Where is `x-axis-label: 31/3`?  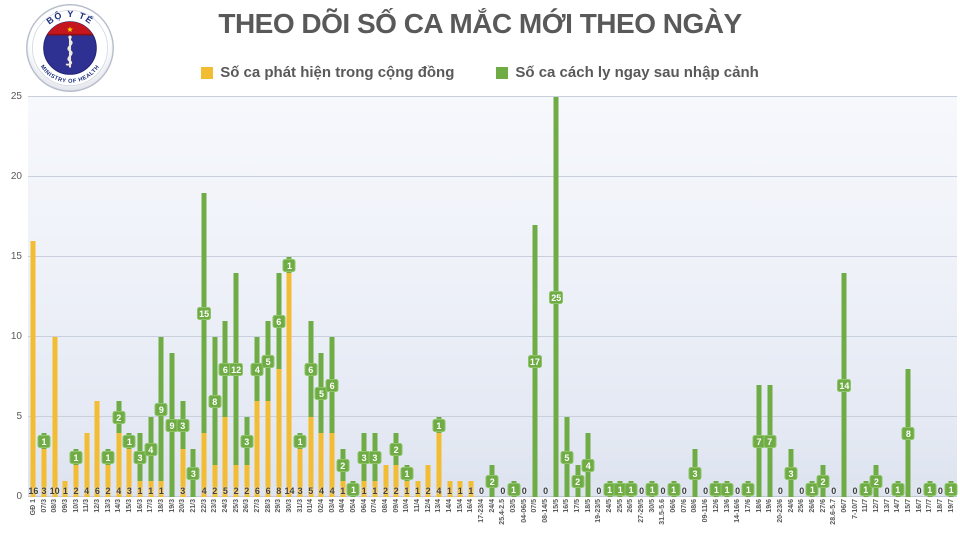
x-axis-label: 31/3 is located at coordinates (300, 506).